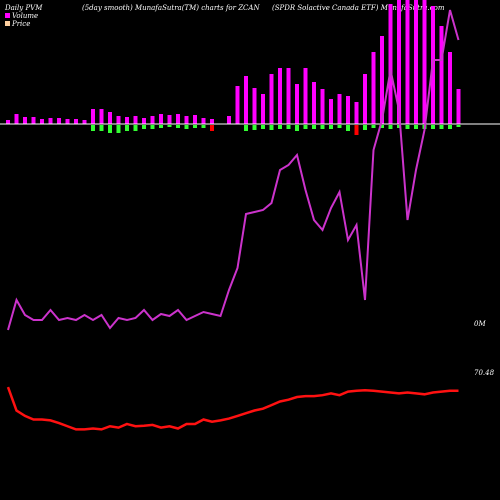 The image size is (500, 500). I want to click on direction-bars, so click(276, 130).